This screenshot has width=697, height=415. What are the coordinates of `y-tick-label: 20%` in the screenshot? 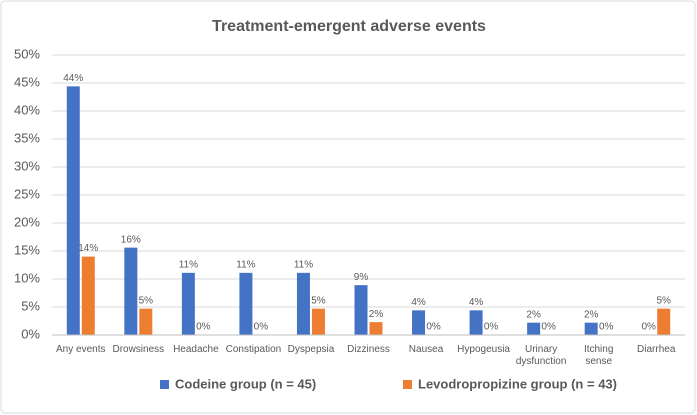 It's located at (27, 221).